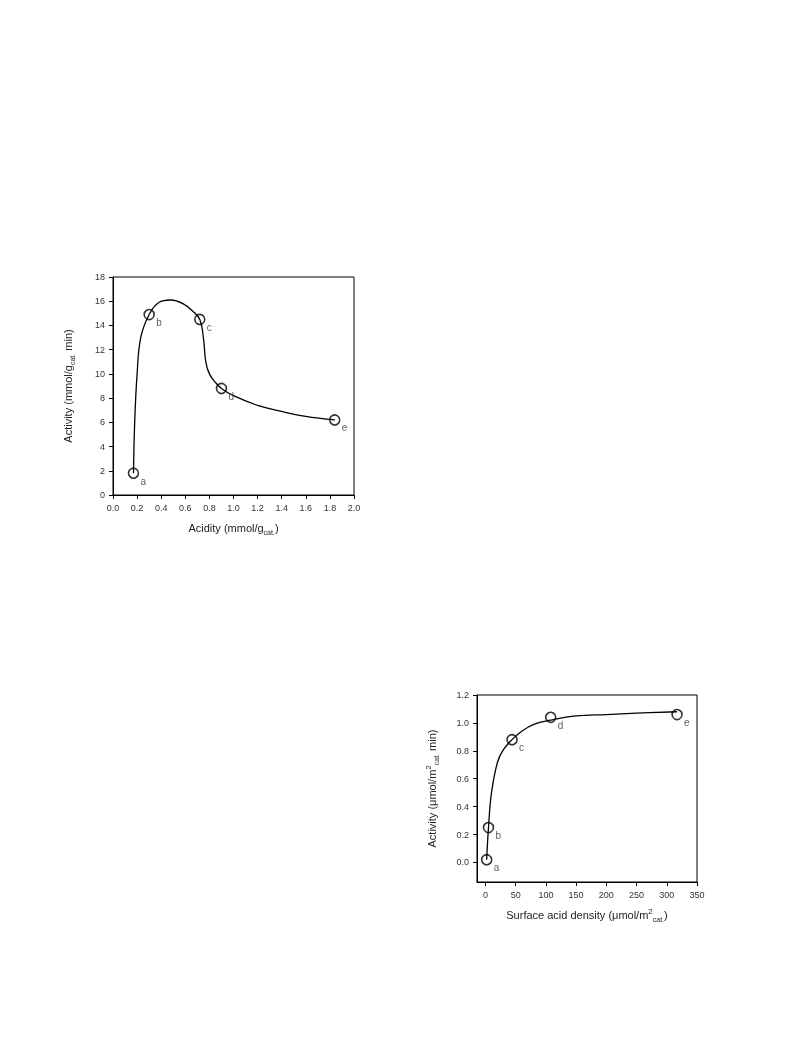 The image size is (793, 1039). Describe the element at coordinates (102, 398) in the screenshot. I see `y-tick-label: 8` at that location.